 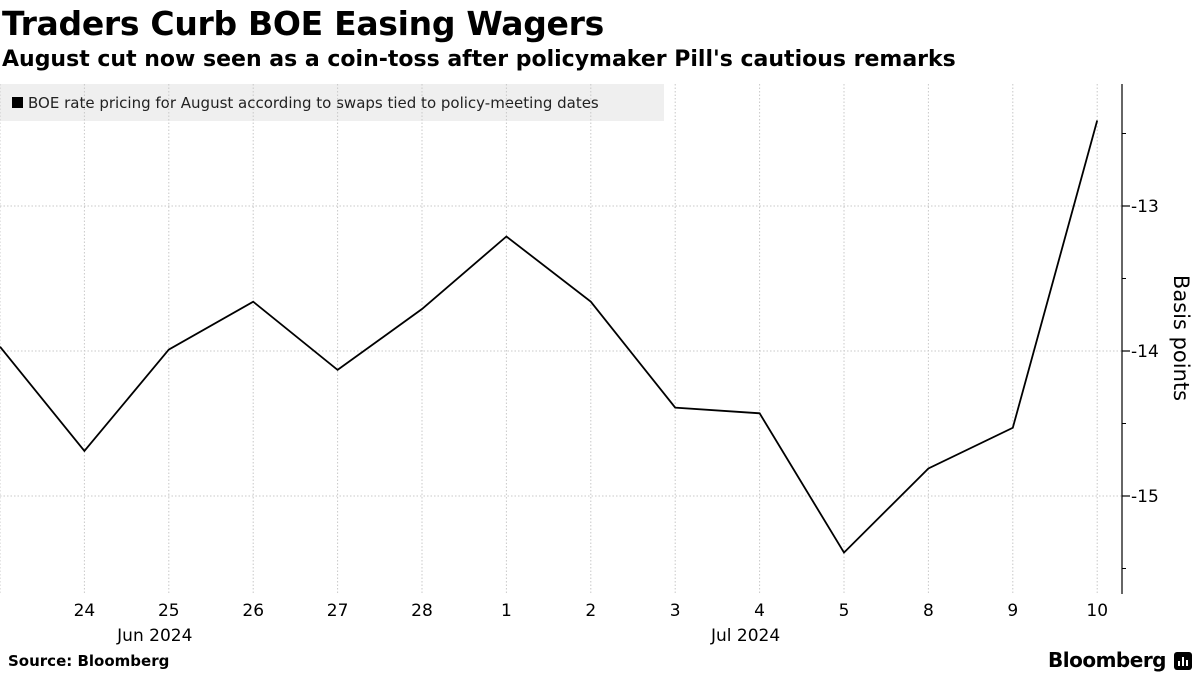 I want to click on bloomberg-logo: Bloomberg, so click(x=1107, y=660).